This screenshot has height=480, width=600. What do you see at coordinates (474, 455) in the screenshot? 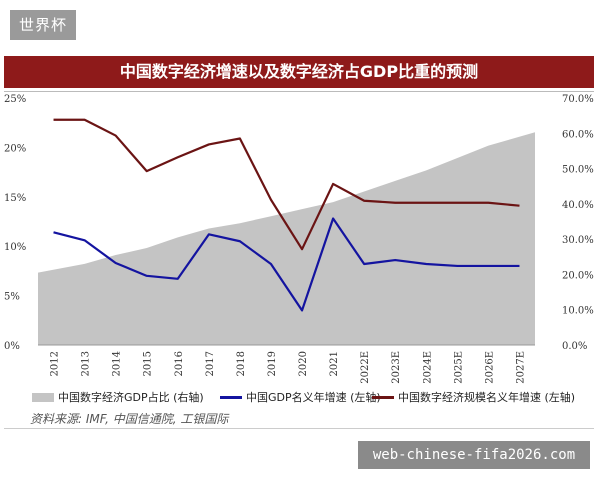
I see `watermark: web-chinese-fifa2026.com` at bounding box center [474, 455].